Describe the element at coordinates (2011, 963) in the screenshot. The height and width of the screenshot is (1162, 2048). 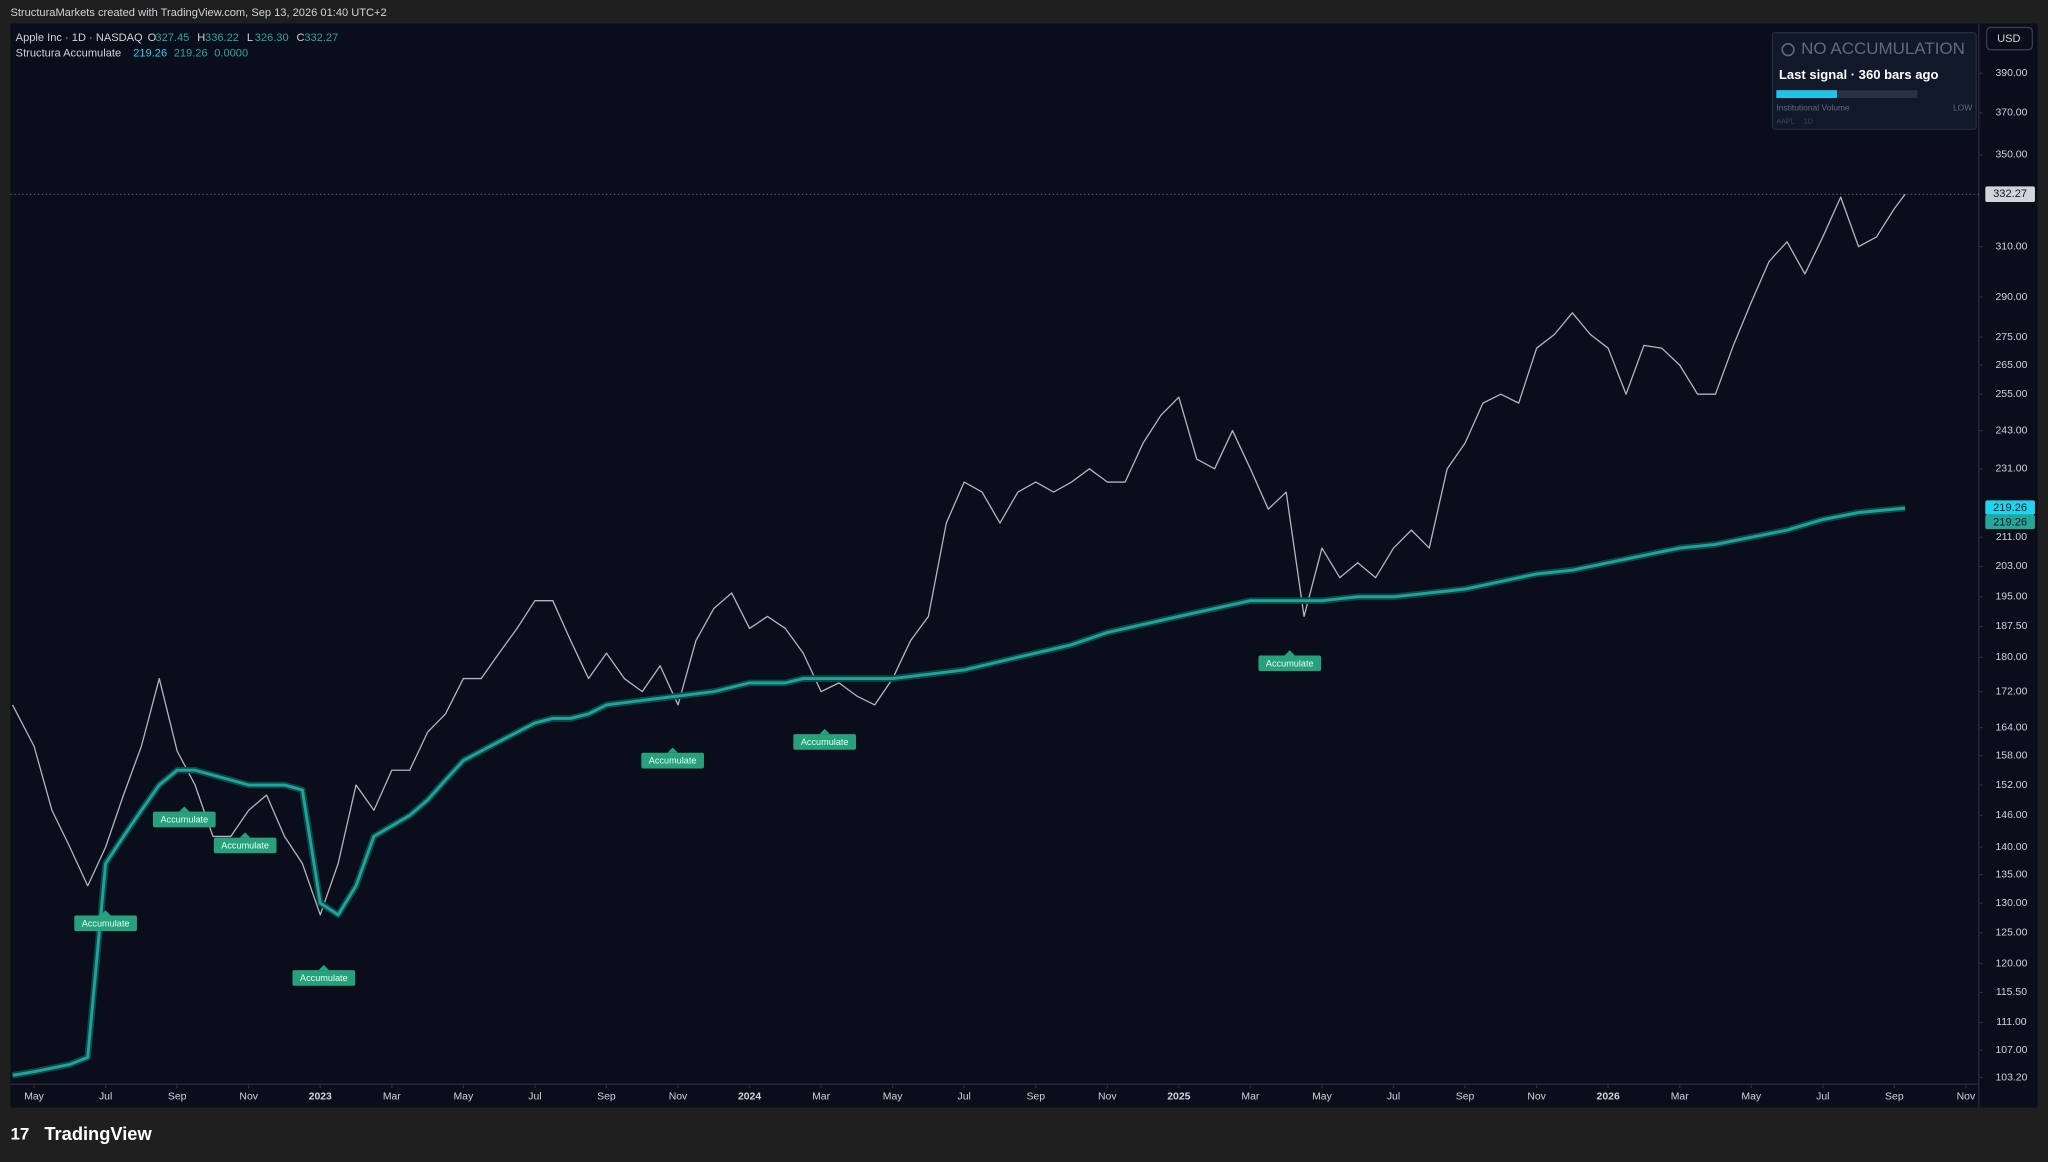
I see `y-tick-label: 120.00` at that location.